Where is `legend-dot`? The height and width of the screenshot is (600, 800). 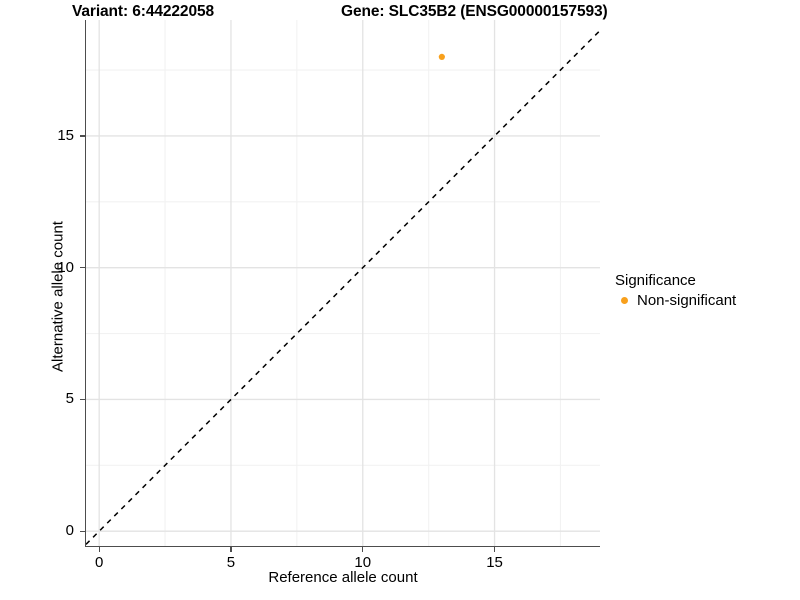 legend-dot is located at coordinates (624, 300).